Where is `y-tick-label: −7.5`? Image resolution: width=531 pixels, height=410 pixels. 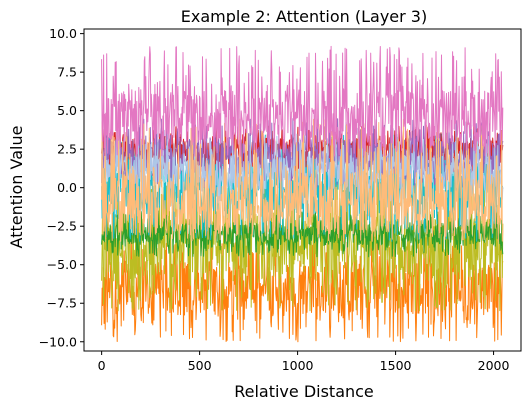 y-tick-label: −7.5 is located at coordinates (62, 303).